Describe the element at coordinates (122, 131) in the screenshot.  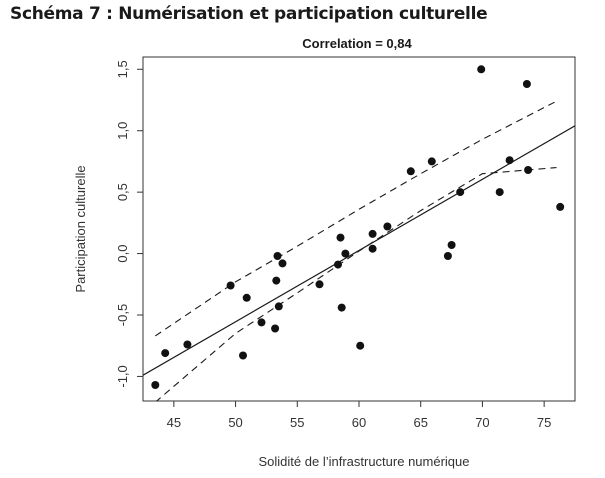
I see `y-tick-label: 1,0` at that location.